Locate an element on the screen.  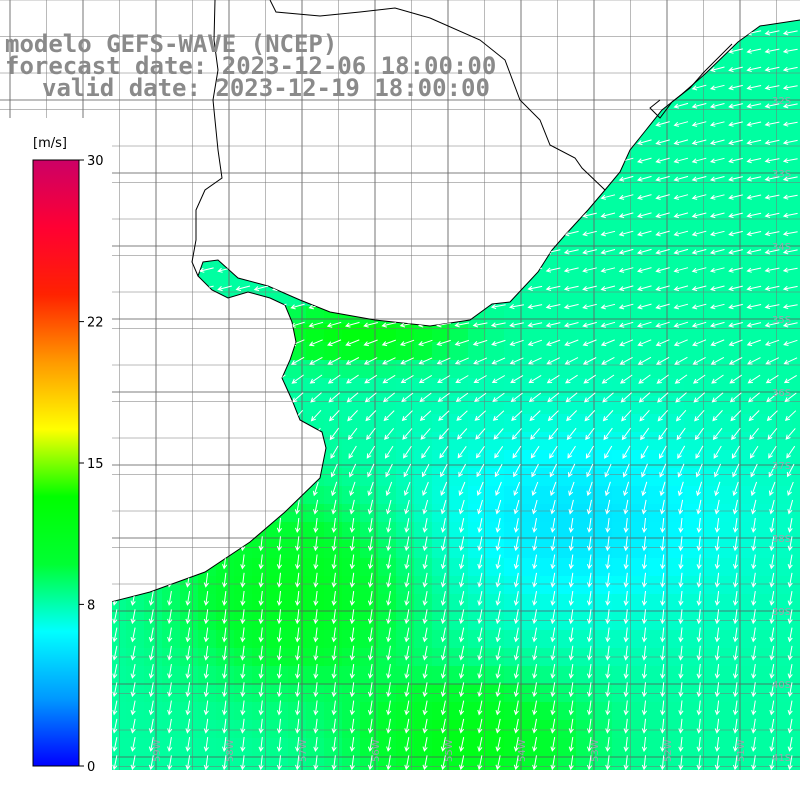
lon-label: 56W is located at coordinates (376, 750).